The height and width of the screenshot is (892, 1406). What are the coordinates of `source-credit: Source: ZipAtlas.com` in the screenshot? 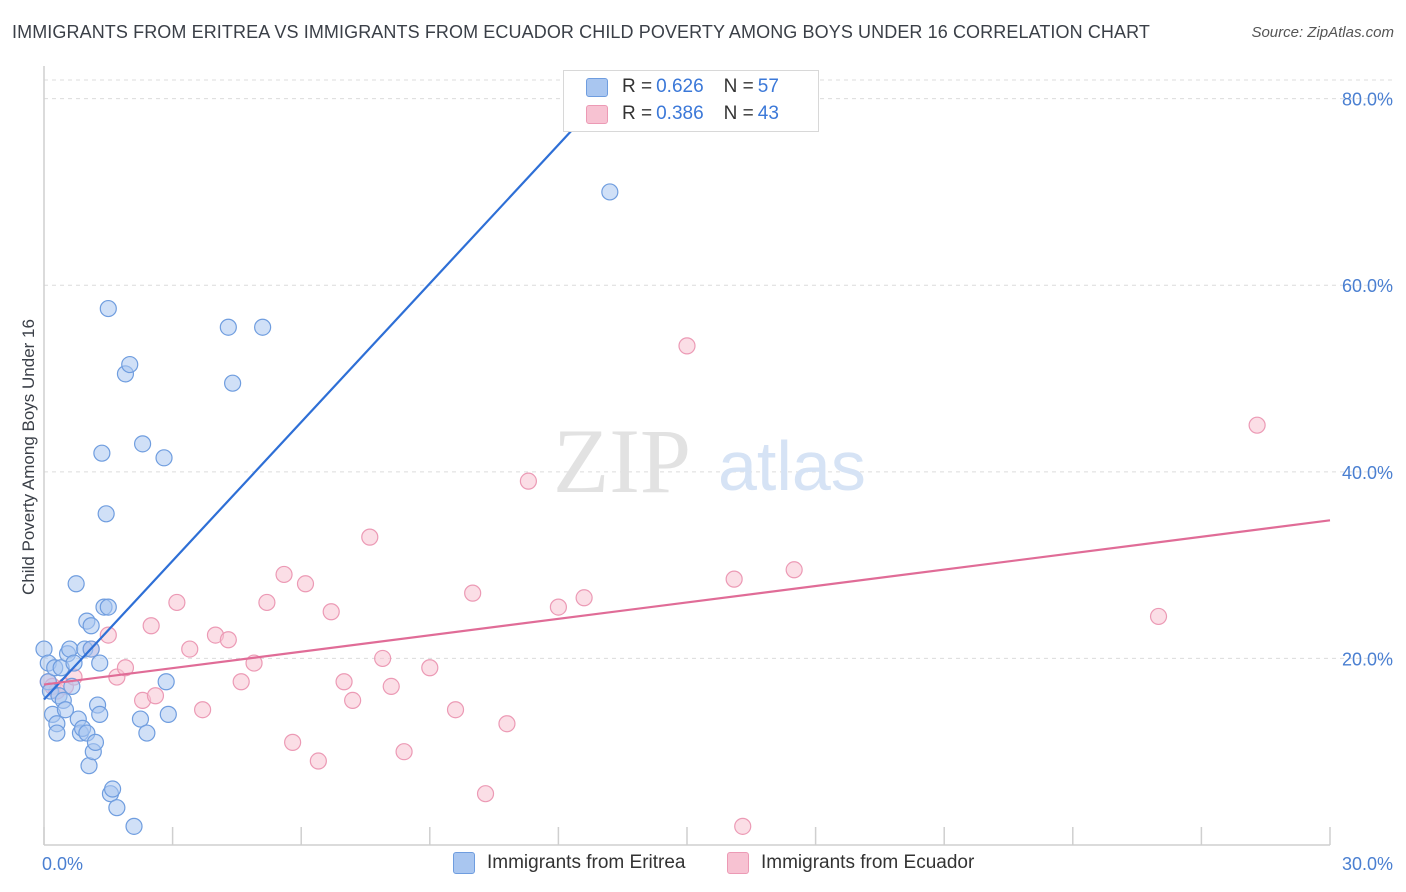 It's located at (1322, 32).